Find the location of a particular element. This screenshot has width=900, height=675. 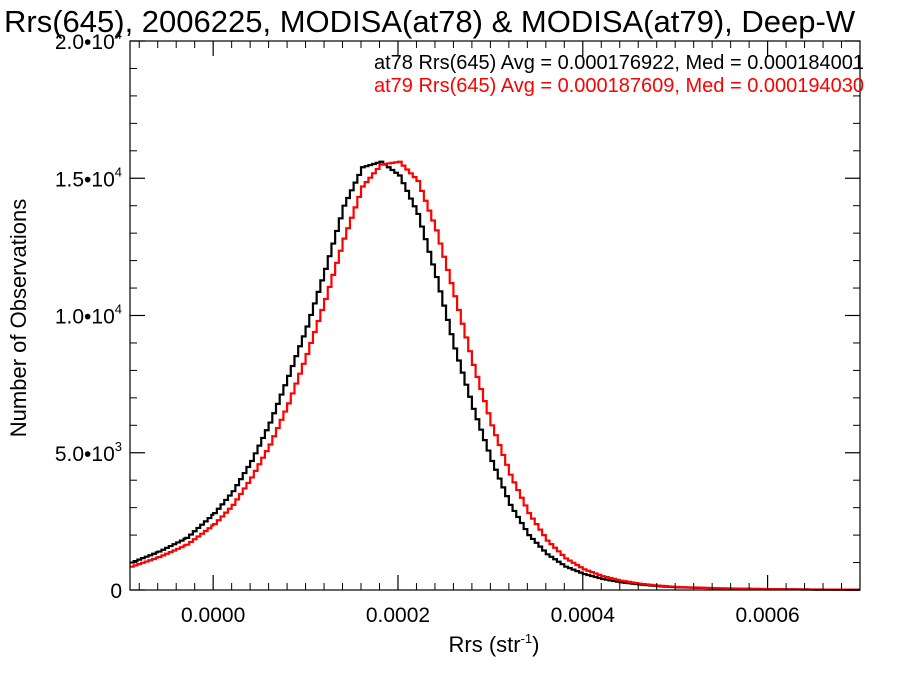

x-tick-label: 0.0004 is located at coordinates (583, 615).